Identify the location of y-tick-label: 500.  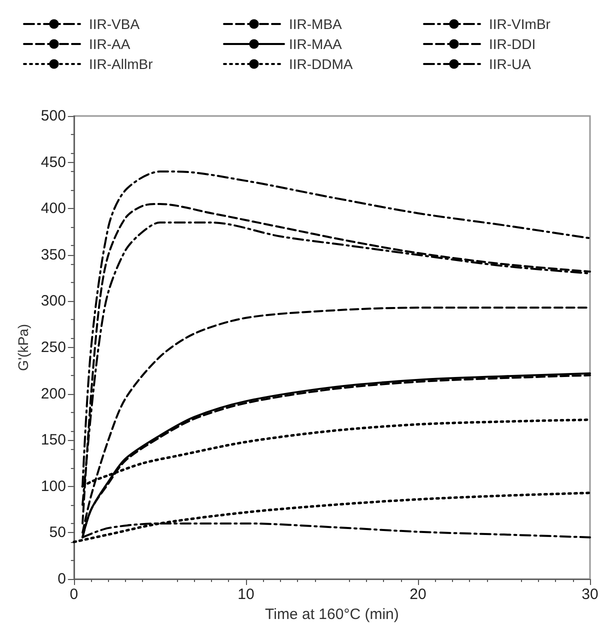
(53, 116).